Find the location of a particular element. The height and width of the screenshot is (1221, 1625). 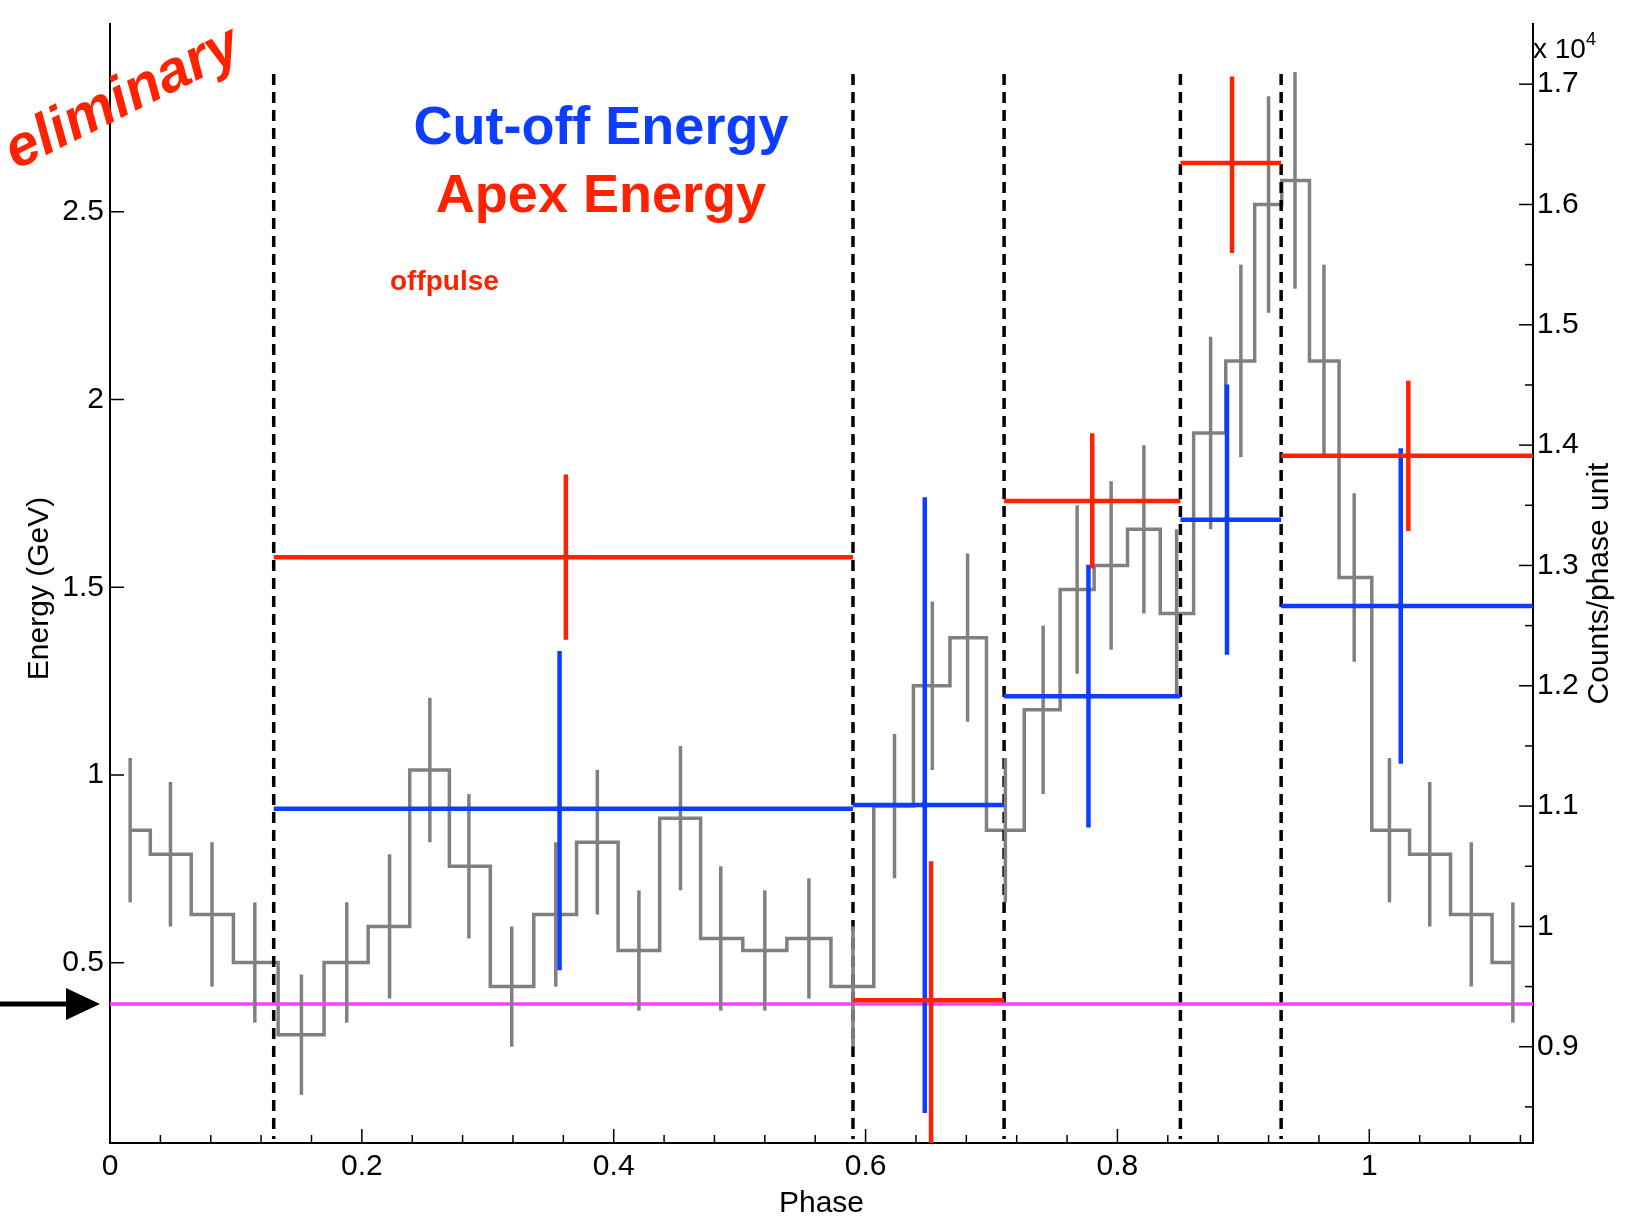

x-axis-title: Phase is located at coordinates (821, 1201).